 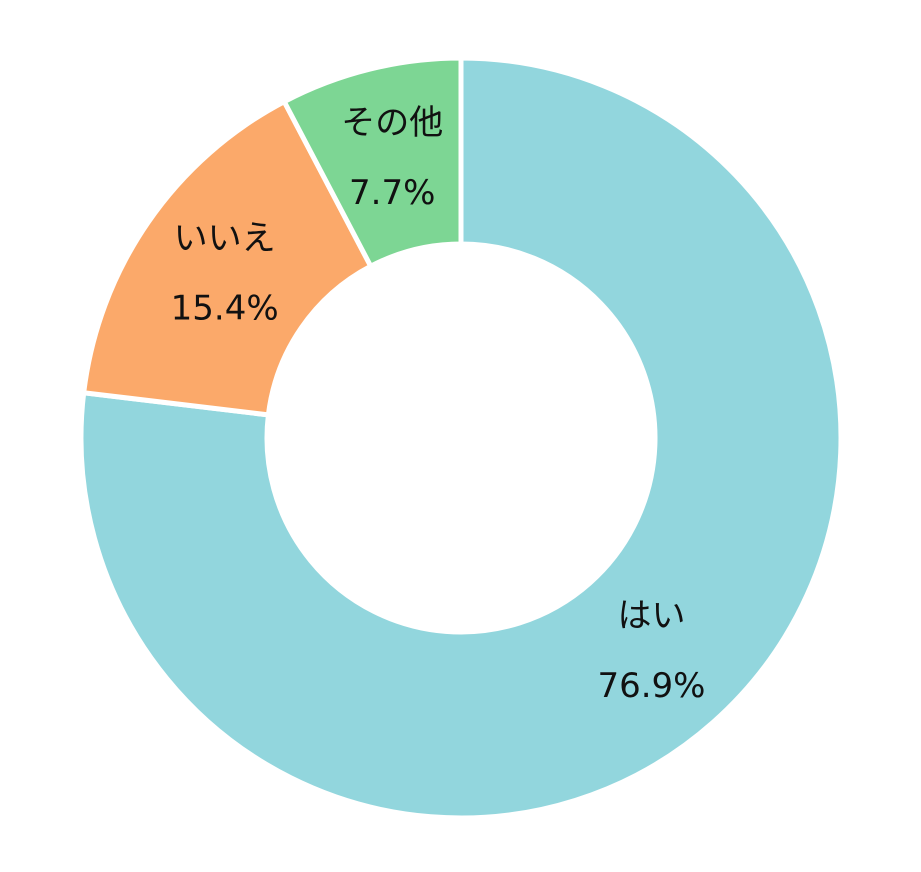 I want to click on slice-label: いいえ, so click(x=225, y=239).